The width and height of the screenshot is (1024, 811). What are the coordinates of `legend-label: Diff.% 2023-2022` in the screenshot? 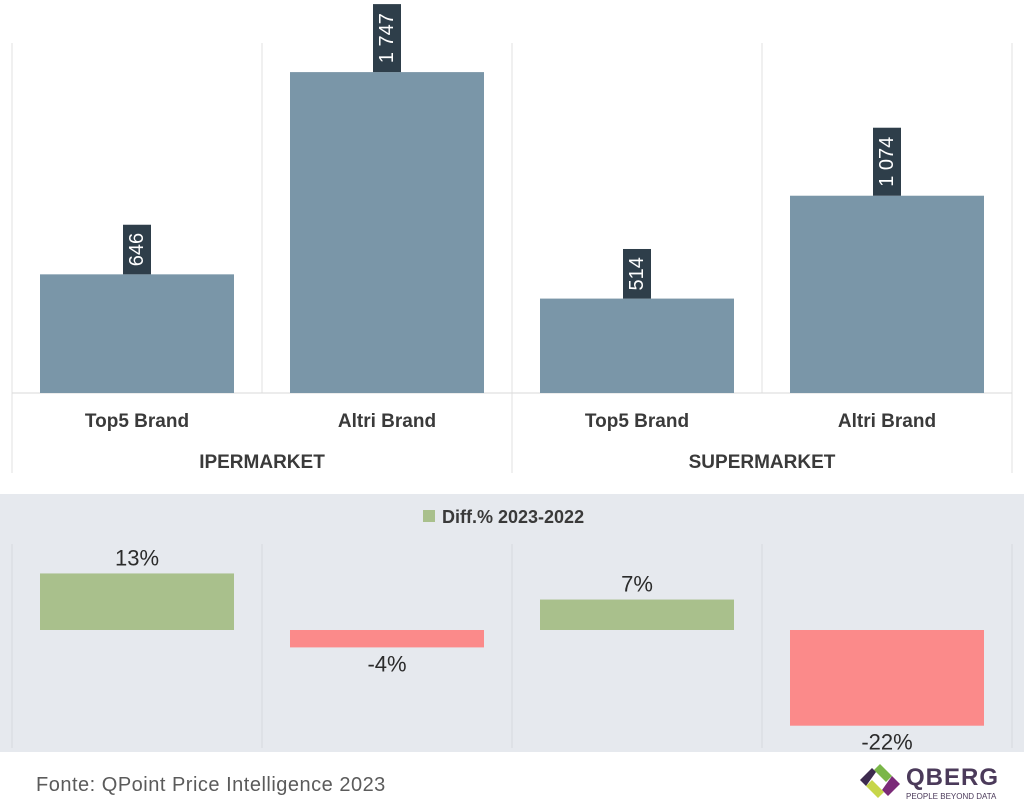 It's located at (513, 517).